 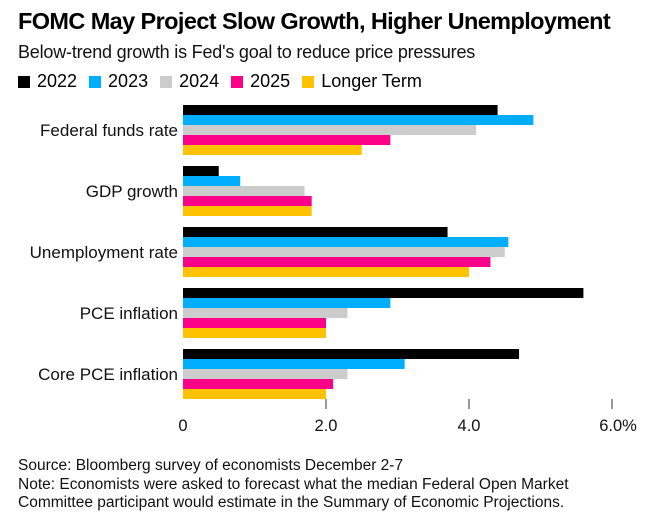 What do you see at coordinates (383, 293) in the screenshot?
I see `bar-pce-inflation-2022` at bounding box center [383, 293].